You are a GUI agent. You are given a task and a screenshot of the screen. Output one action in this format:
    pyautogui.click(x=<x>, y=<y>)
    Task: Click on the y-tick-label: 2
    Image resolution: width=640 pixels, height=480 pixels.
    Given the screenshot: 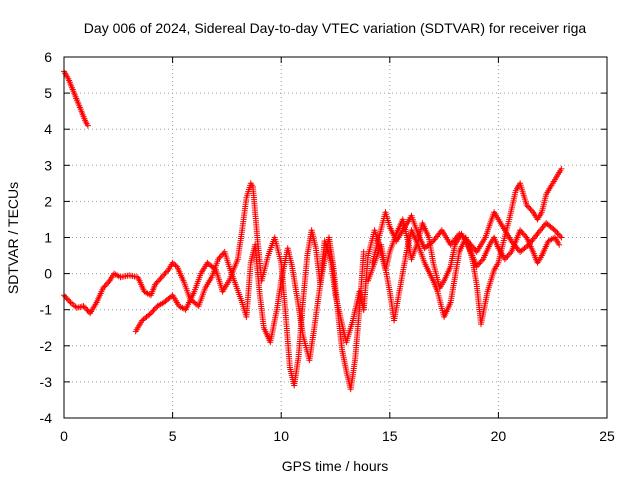 What is the action you would take?
    pyautogui.click(x=48, y=201)
    